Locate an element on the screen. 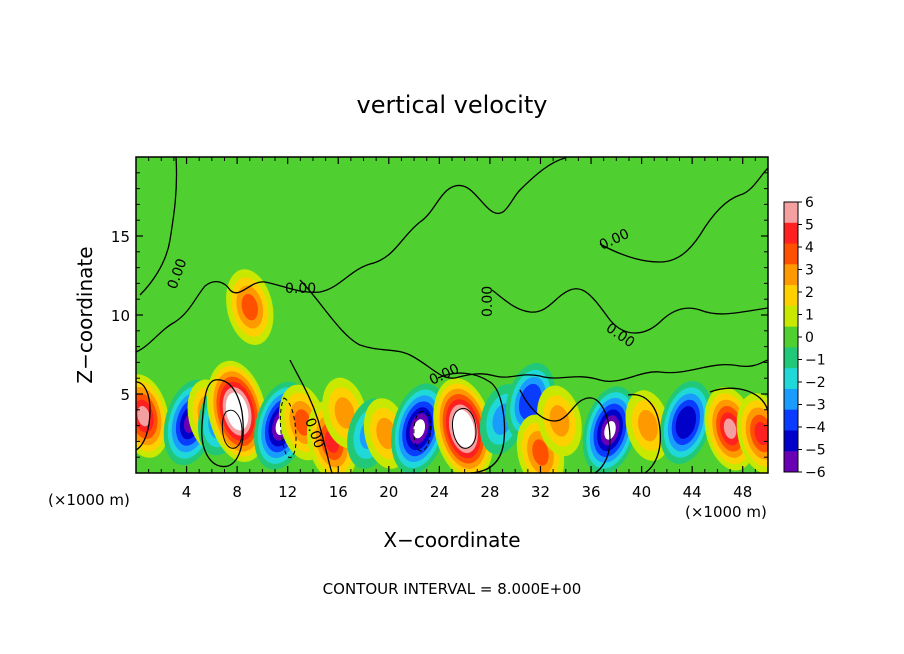  x-tick-label: 4 is located at coordinates (187, 492).